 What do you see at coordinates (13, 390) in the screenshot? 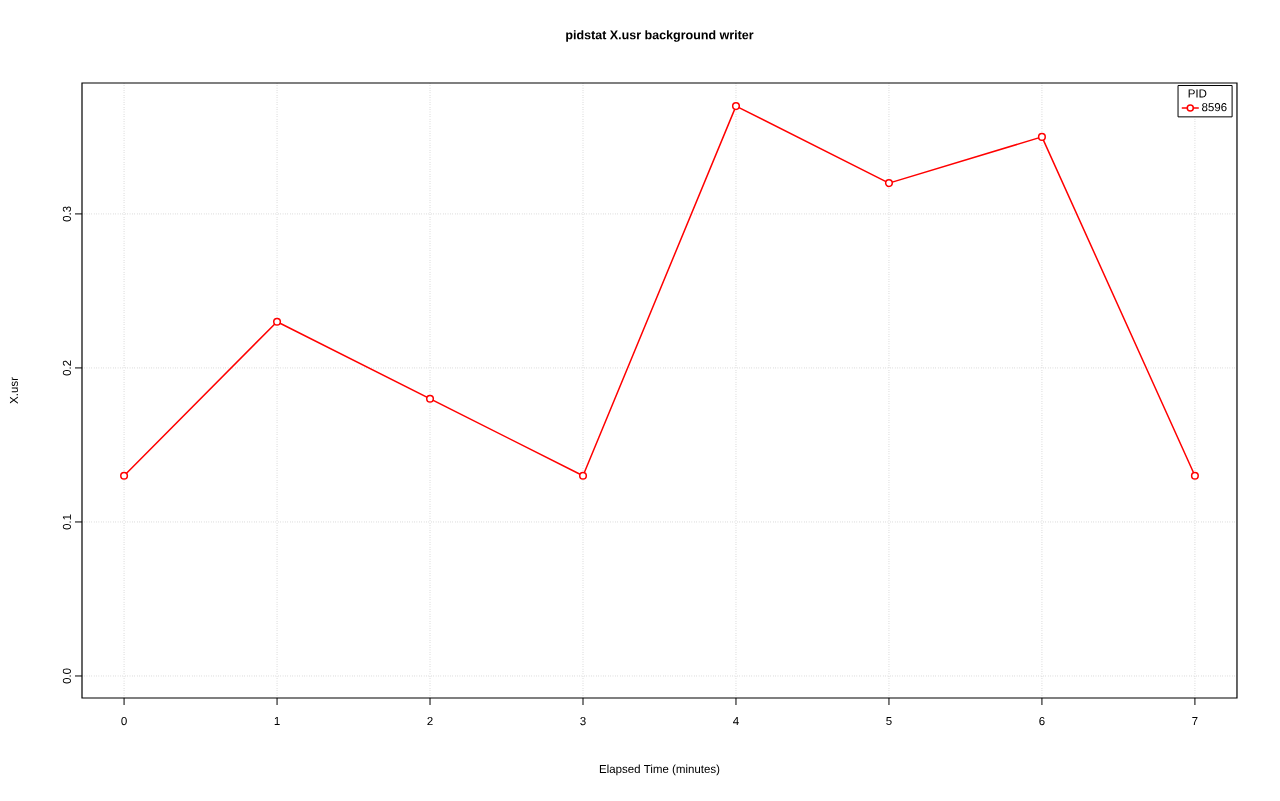
I see `y-axis-title: X.usr` at bounding box center [13, 390].